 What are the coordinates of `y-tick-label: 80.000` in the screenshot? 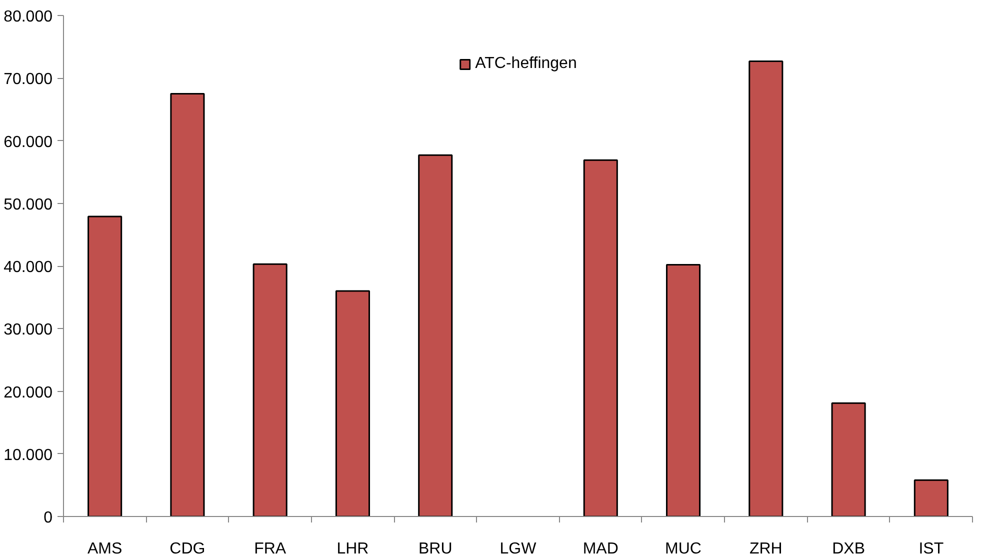 It's located at (28, 17).